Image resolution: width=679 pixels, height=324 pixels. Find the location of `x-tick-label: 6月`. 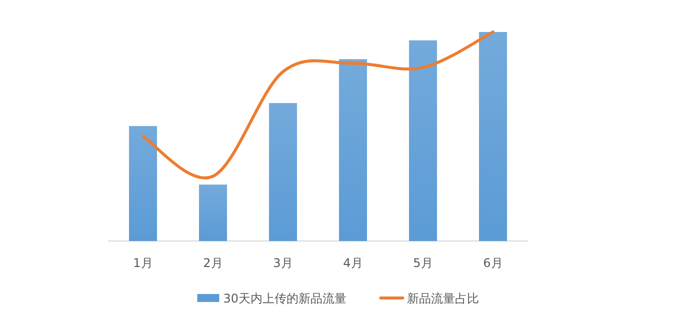

x-tick-label: 6月 is located at coordinates (493, 263).